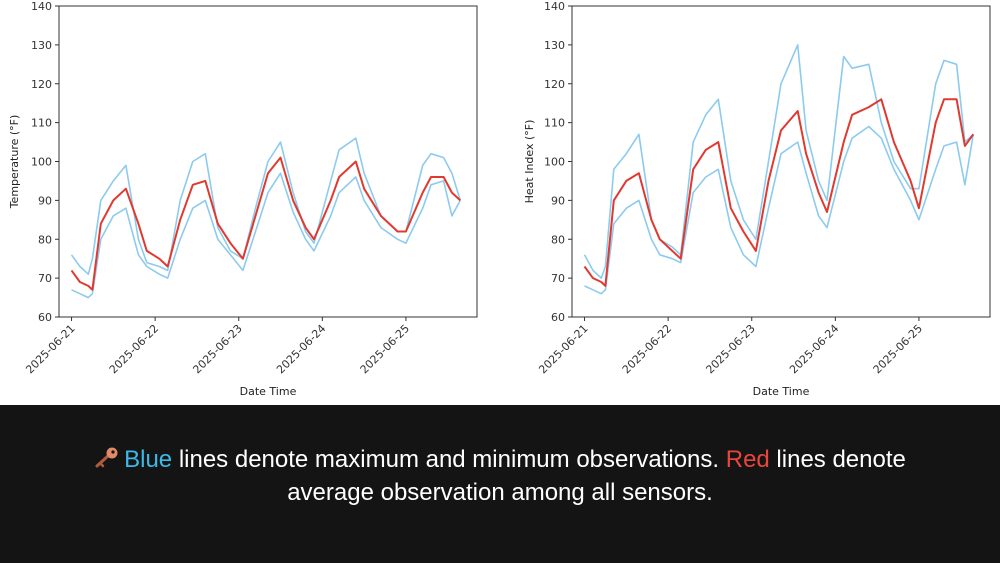 This screenshot has height=563, width=1000. I want to click on temperature-series-max-line, so click(266, 206).